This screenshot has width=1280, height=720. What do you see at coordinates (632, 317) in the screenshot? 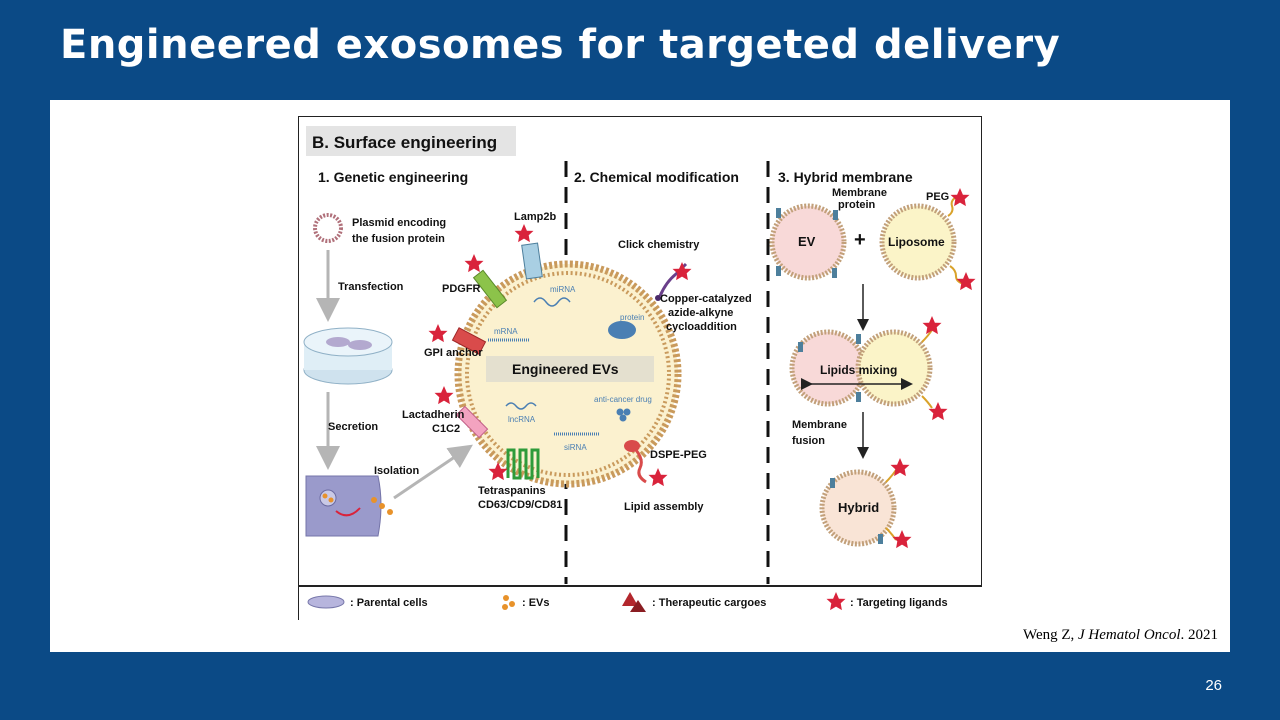
I see `protein-label: protein` at bounding box center [632, 317].